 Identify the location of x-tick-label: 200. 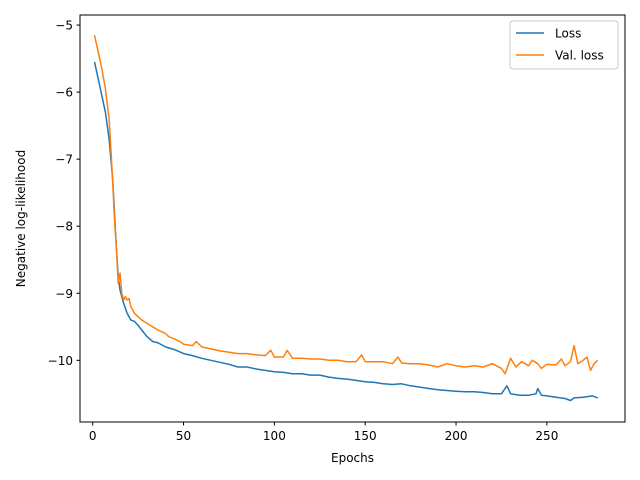
(456, 436).